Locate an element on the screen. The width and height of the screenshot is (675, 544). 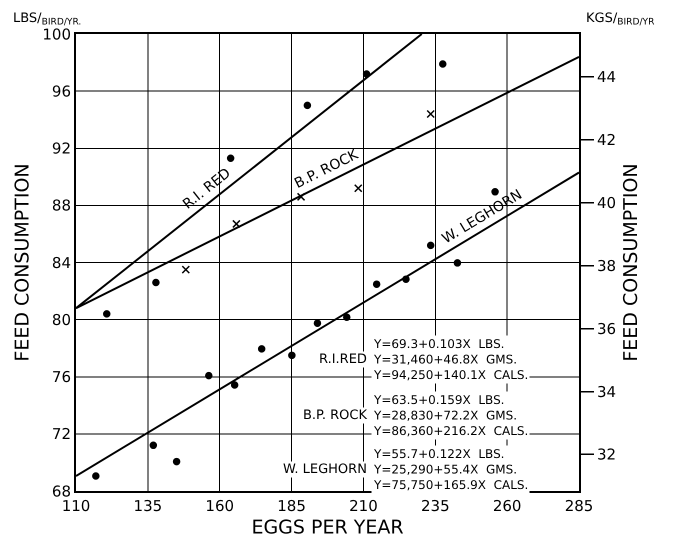
annotation: Y=55.7+0.122X LBS. Y=25,290+55.4X GMS. Y=75,750+165.9X CALS. is located at coordinates (450, 469).